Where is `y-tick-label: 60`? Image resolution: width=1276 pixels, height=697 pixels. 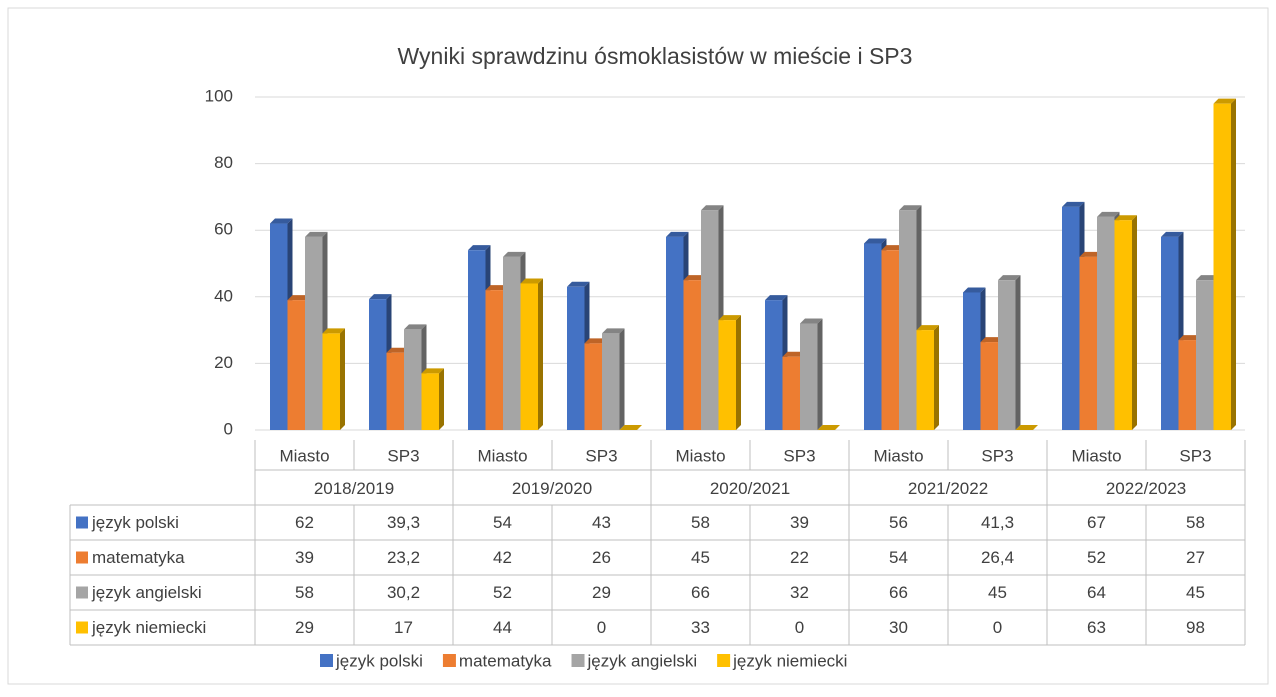
y-tick-label: 60 is located at coordinates (223, 229).